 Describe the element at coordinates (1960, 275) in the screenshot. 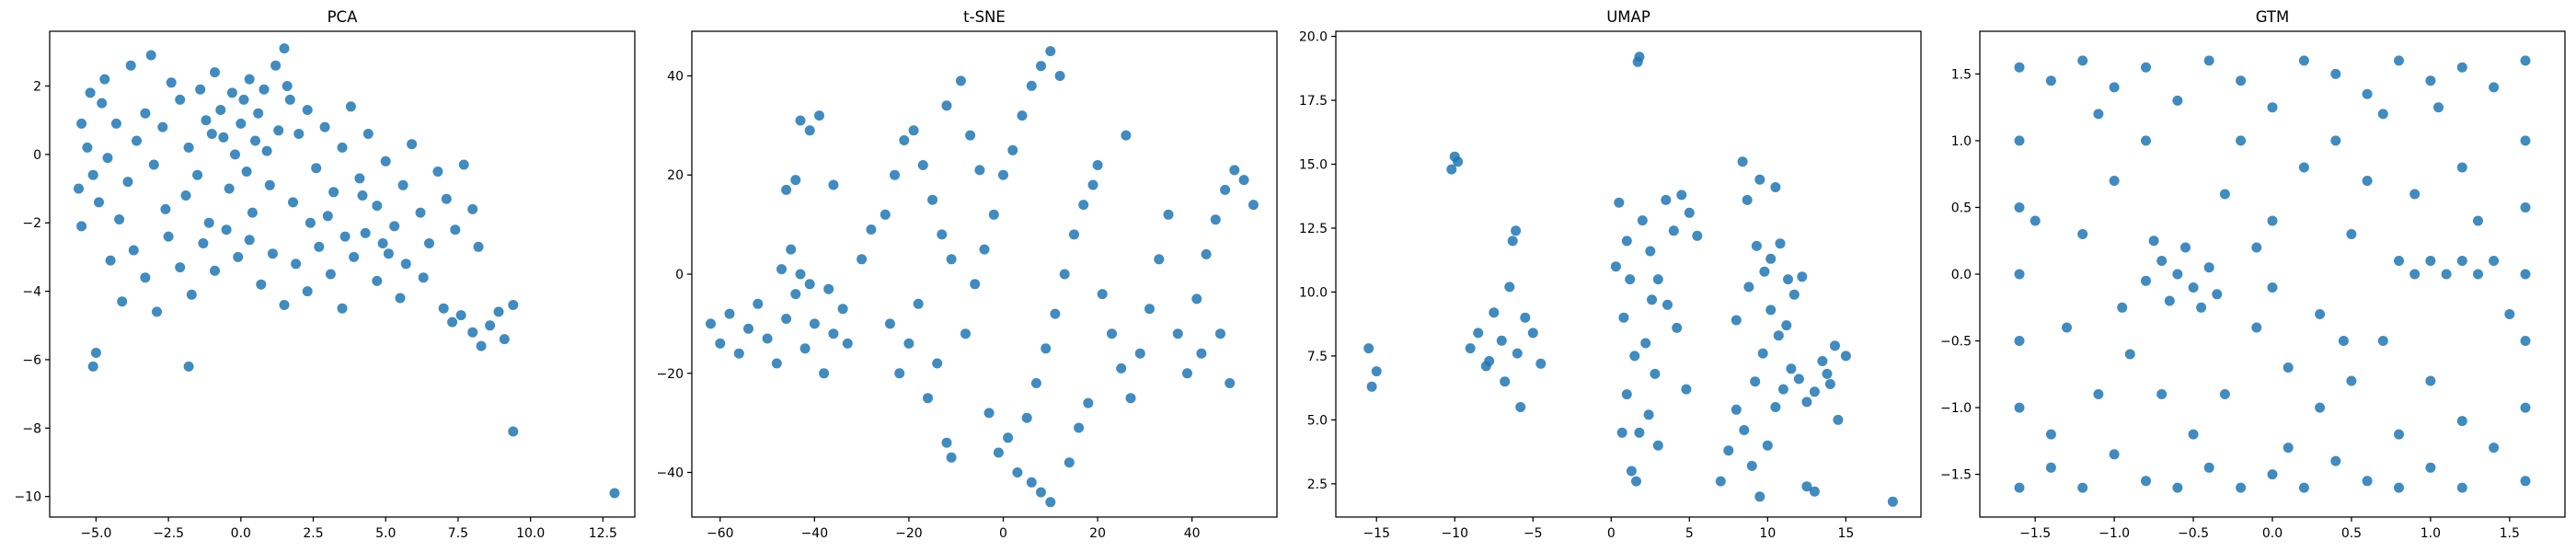

I see `y-axis-gtm: 1.5 1.0 0.5 0.0 −0.5 −1.0 −1.5` at that location.